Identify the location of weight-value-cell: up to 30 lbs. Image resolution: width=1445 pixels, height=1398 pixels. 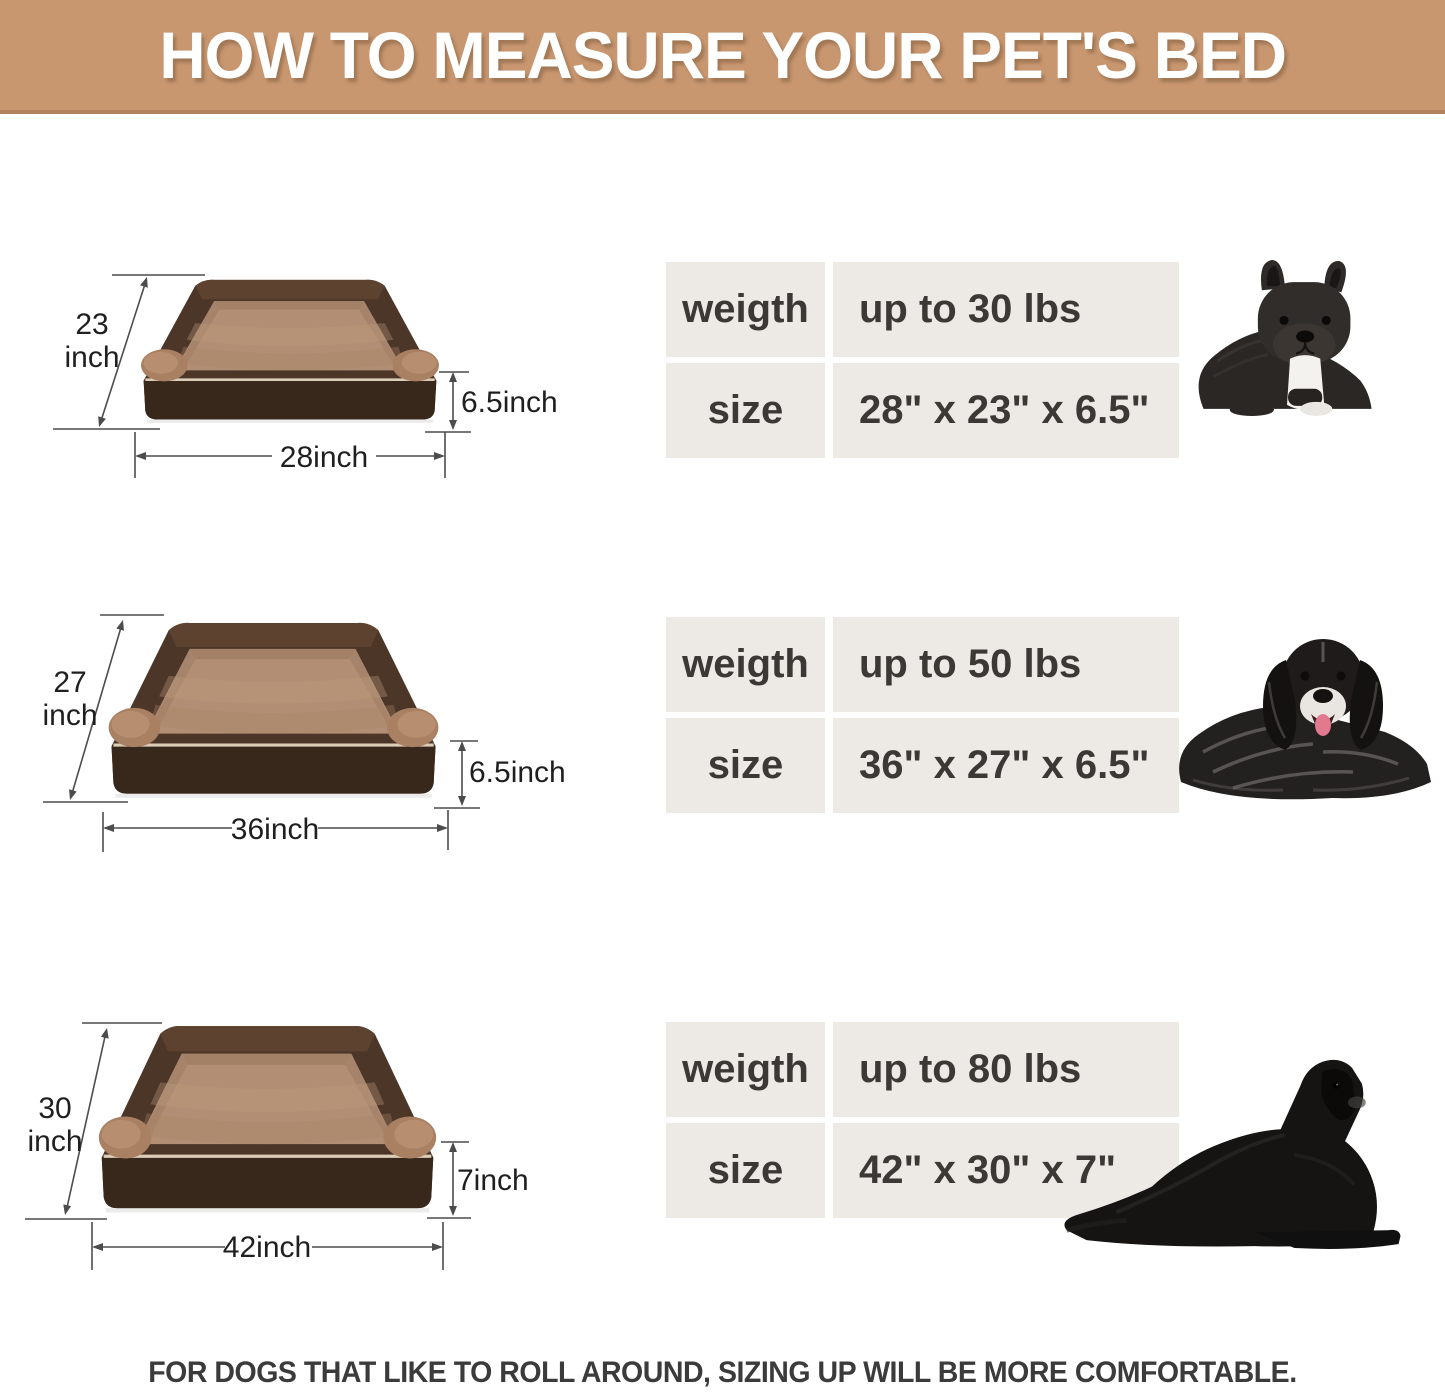
(1006, 309).